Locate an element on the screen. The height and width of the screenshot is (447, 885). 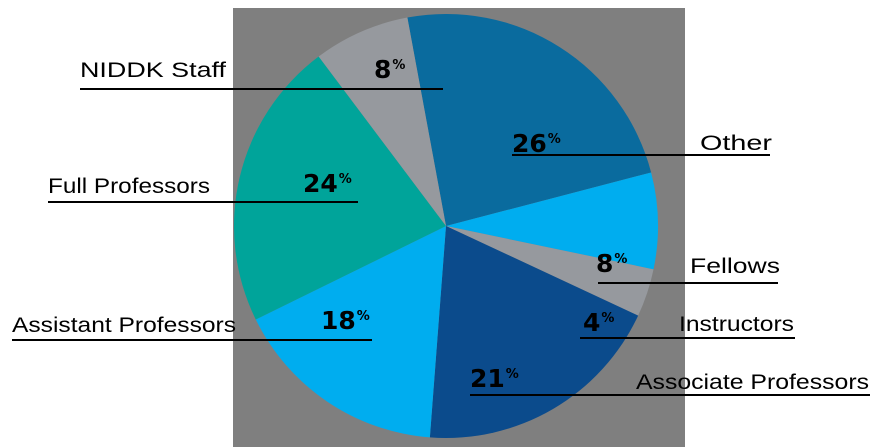
pie-slice-niddk-staff is located at coordinates (382, 122).